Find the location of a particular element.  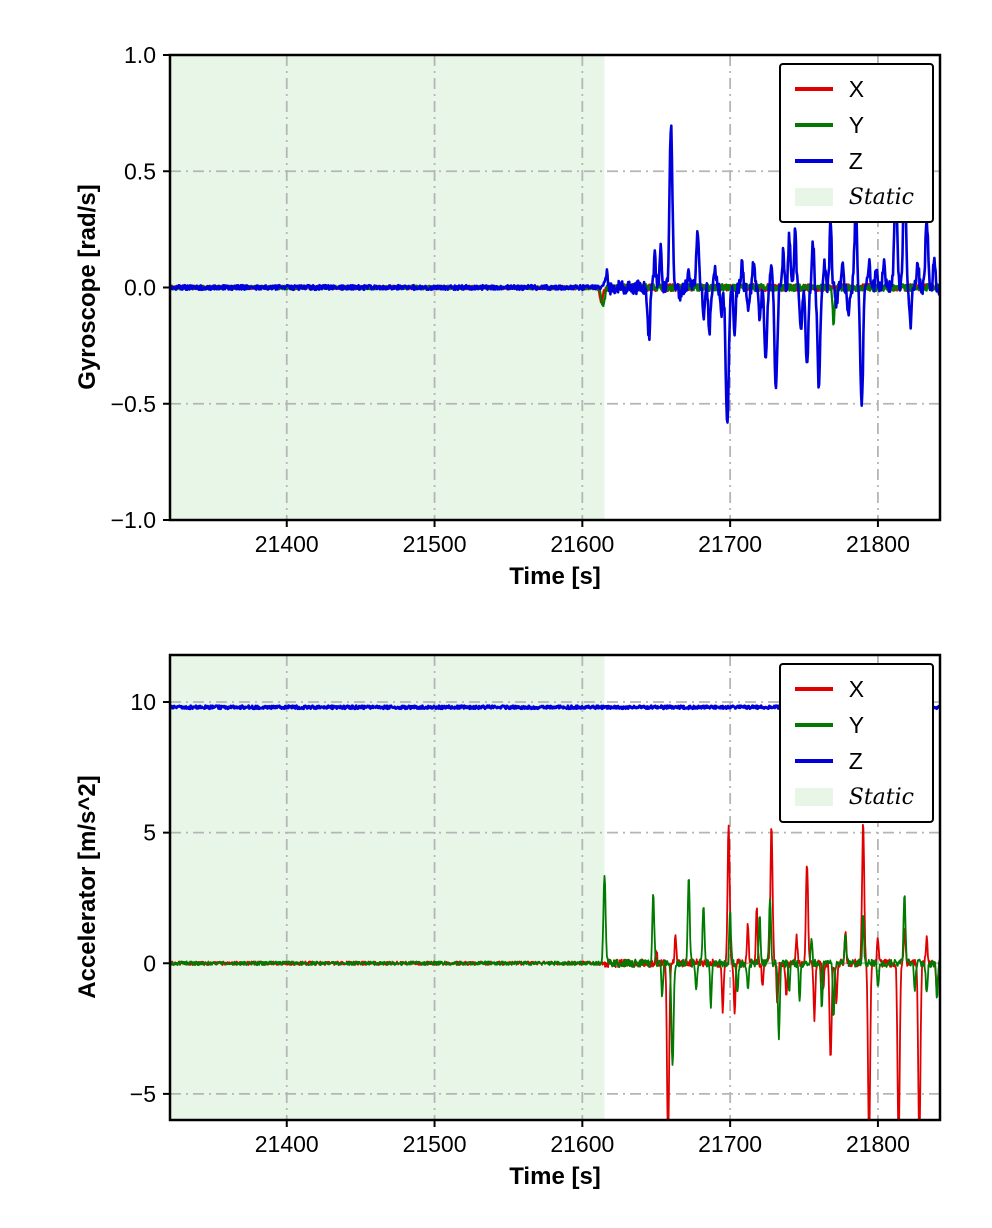

y-tick-label: 0 is located at coordinates (149, 963).